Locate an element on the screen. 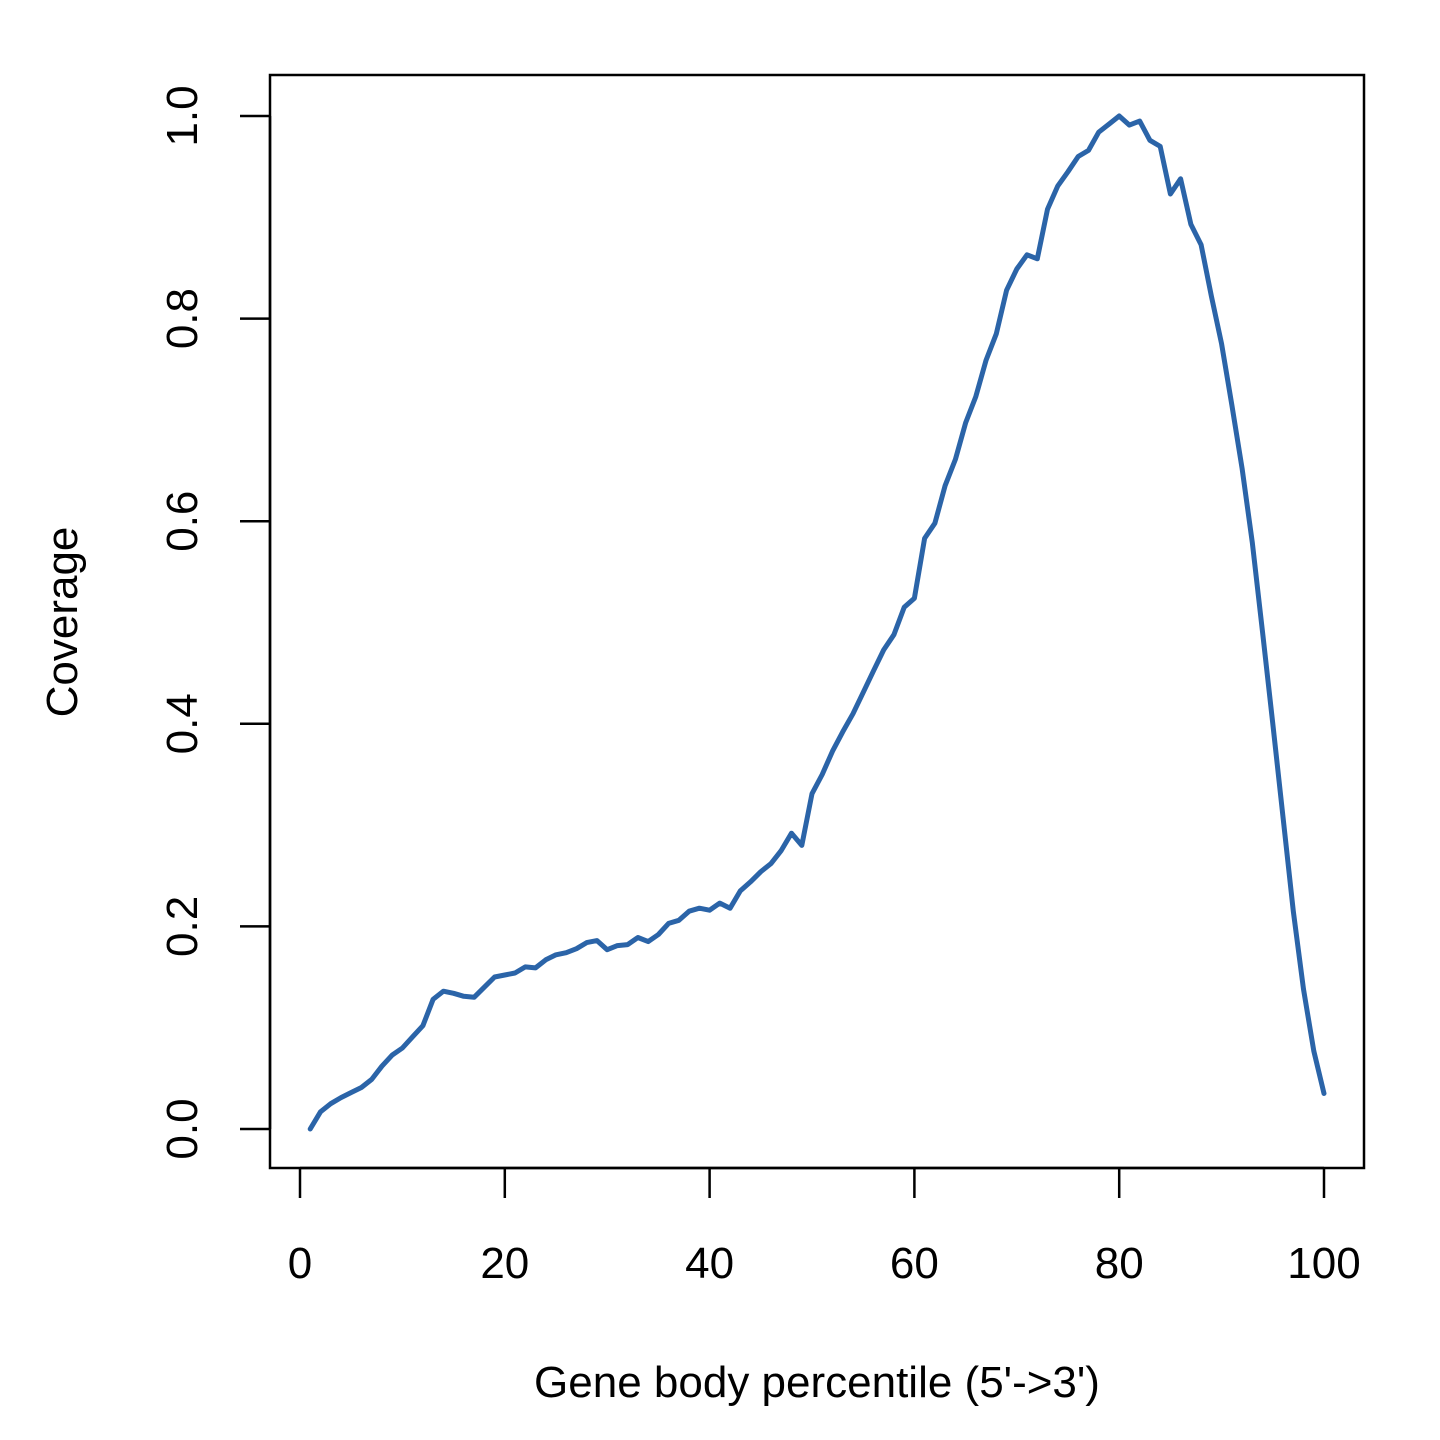 The height and width of the screenshot is (1440, 1440). x-tick-label: 20 is located at coordinates (504, 1263).